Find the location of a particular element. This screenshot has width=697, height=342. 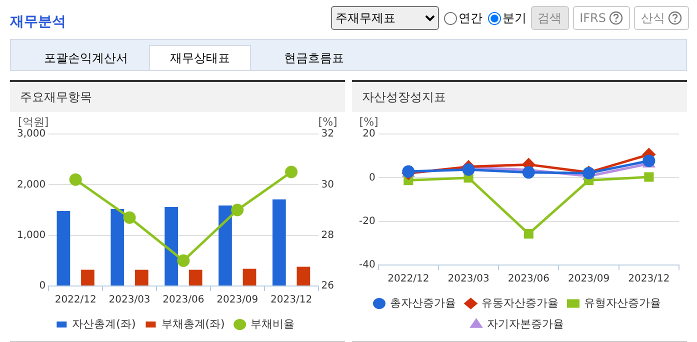

y-tick-label: 2,000 is located at coordinates (31, 184).